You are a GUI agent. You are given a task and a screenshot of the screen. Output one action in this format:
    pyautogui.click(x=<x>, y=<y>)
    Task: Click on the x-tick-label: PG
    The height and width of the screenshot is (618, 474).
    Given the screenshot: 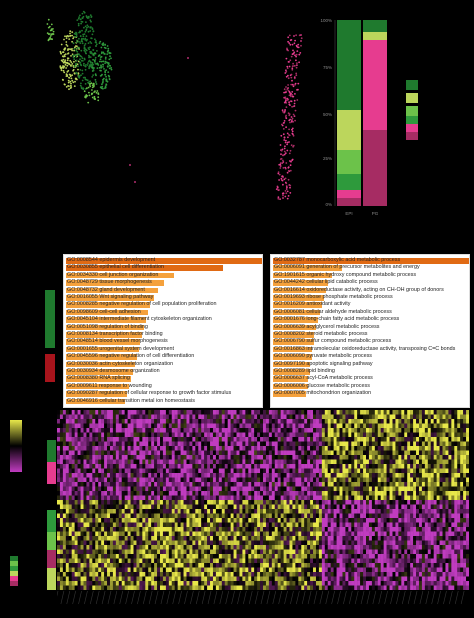 What is the action you would take?
    pyautogui.click(x=375, y=213)
    